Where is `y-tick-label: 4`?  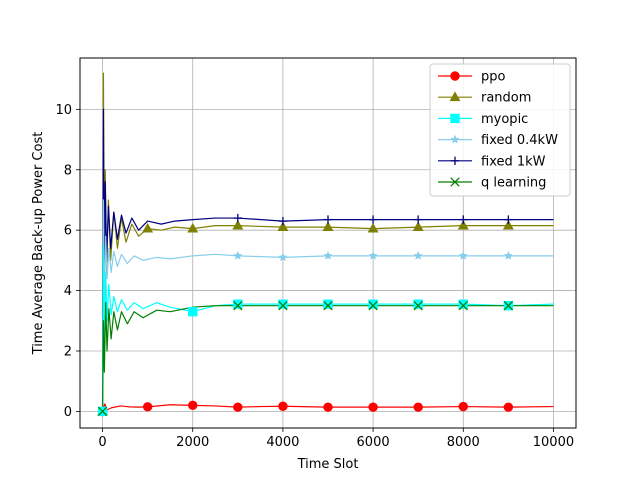
y-tick-label: 4 is located at coordinates (68, 291).